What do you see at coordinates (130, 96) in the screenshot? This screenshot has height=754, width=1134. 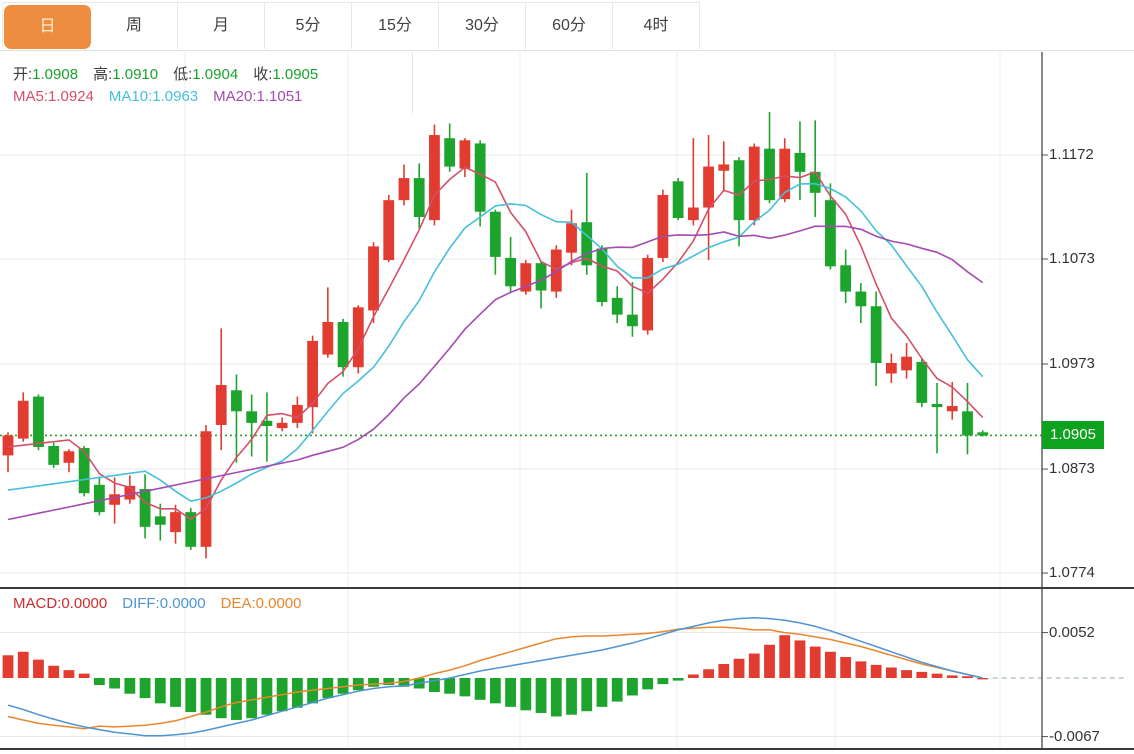 I see `legend-label: MA10:` at bounding box center [130, 96].